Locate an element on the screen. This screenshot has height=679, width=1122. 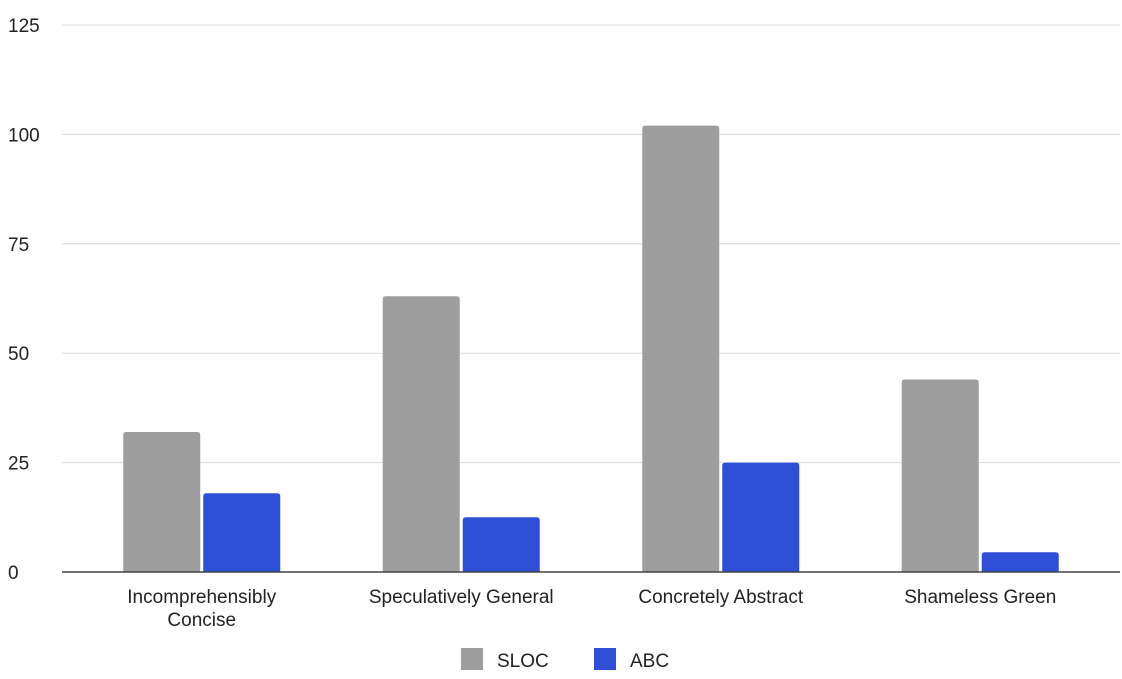
legend-label-abc: ABC is located at coordinates (649, 661).